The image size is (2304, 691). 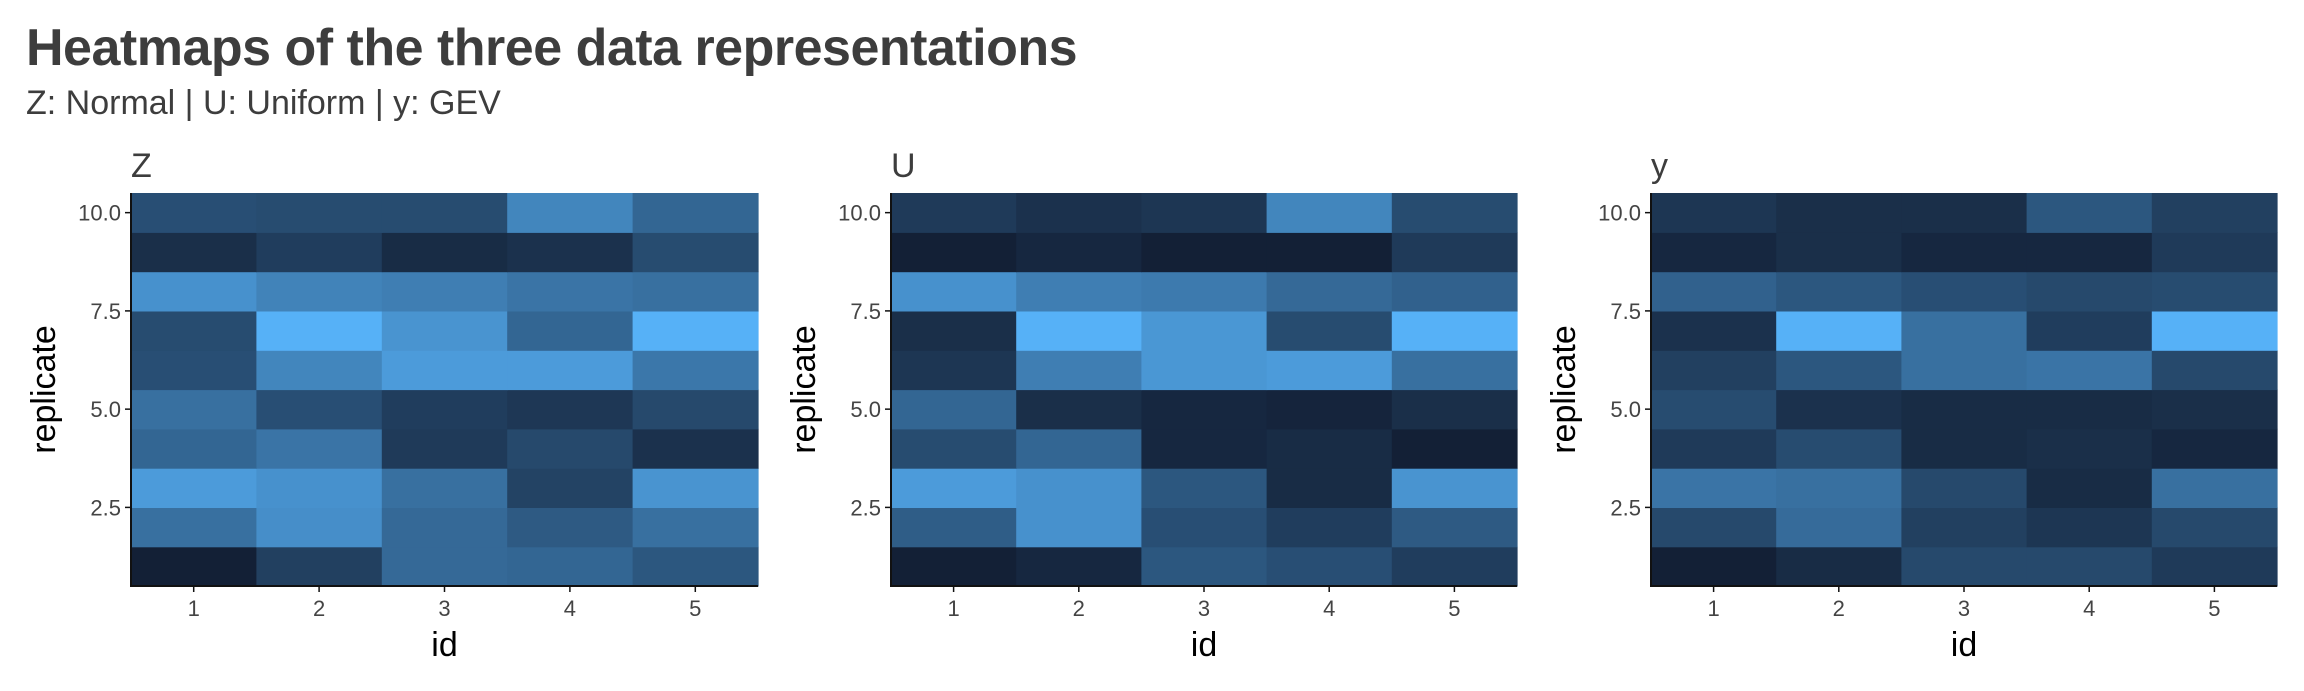 What do you see at coordinates (865, 311) in the screenshot?
I see `y-tick-label: 7.5` at bounding box center [865, 311].